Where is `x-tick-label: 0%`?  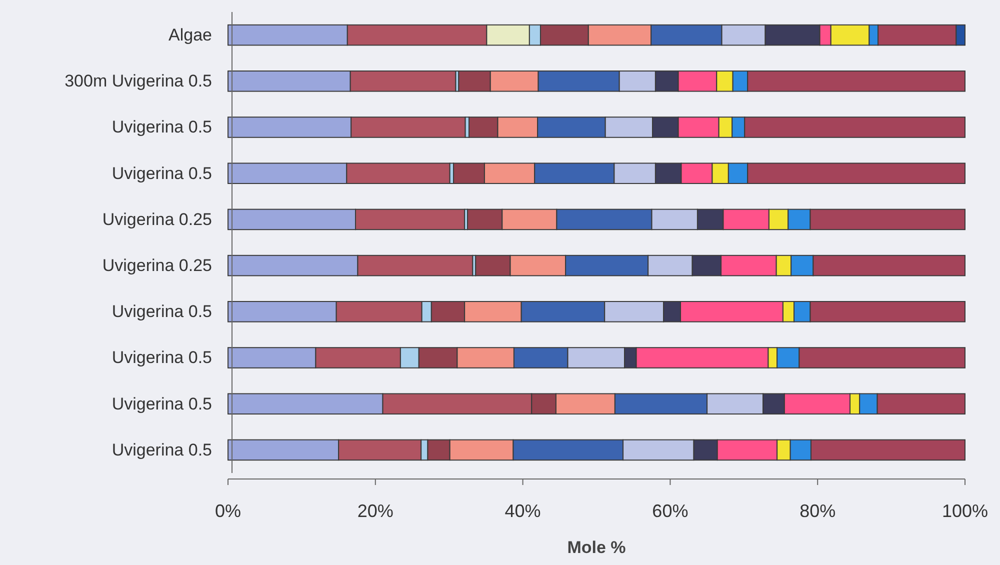
x-tick-label: 0% is located at coordinates (228, 510).